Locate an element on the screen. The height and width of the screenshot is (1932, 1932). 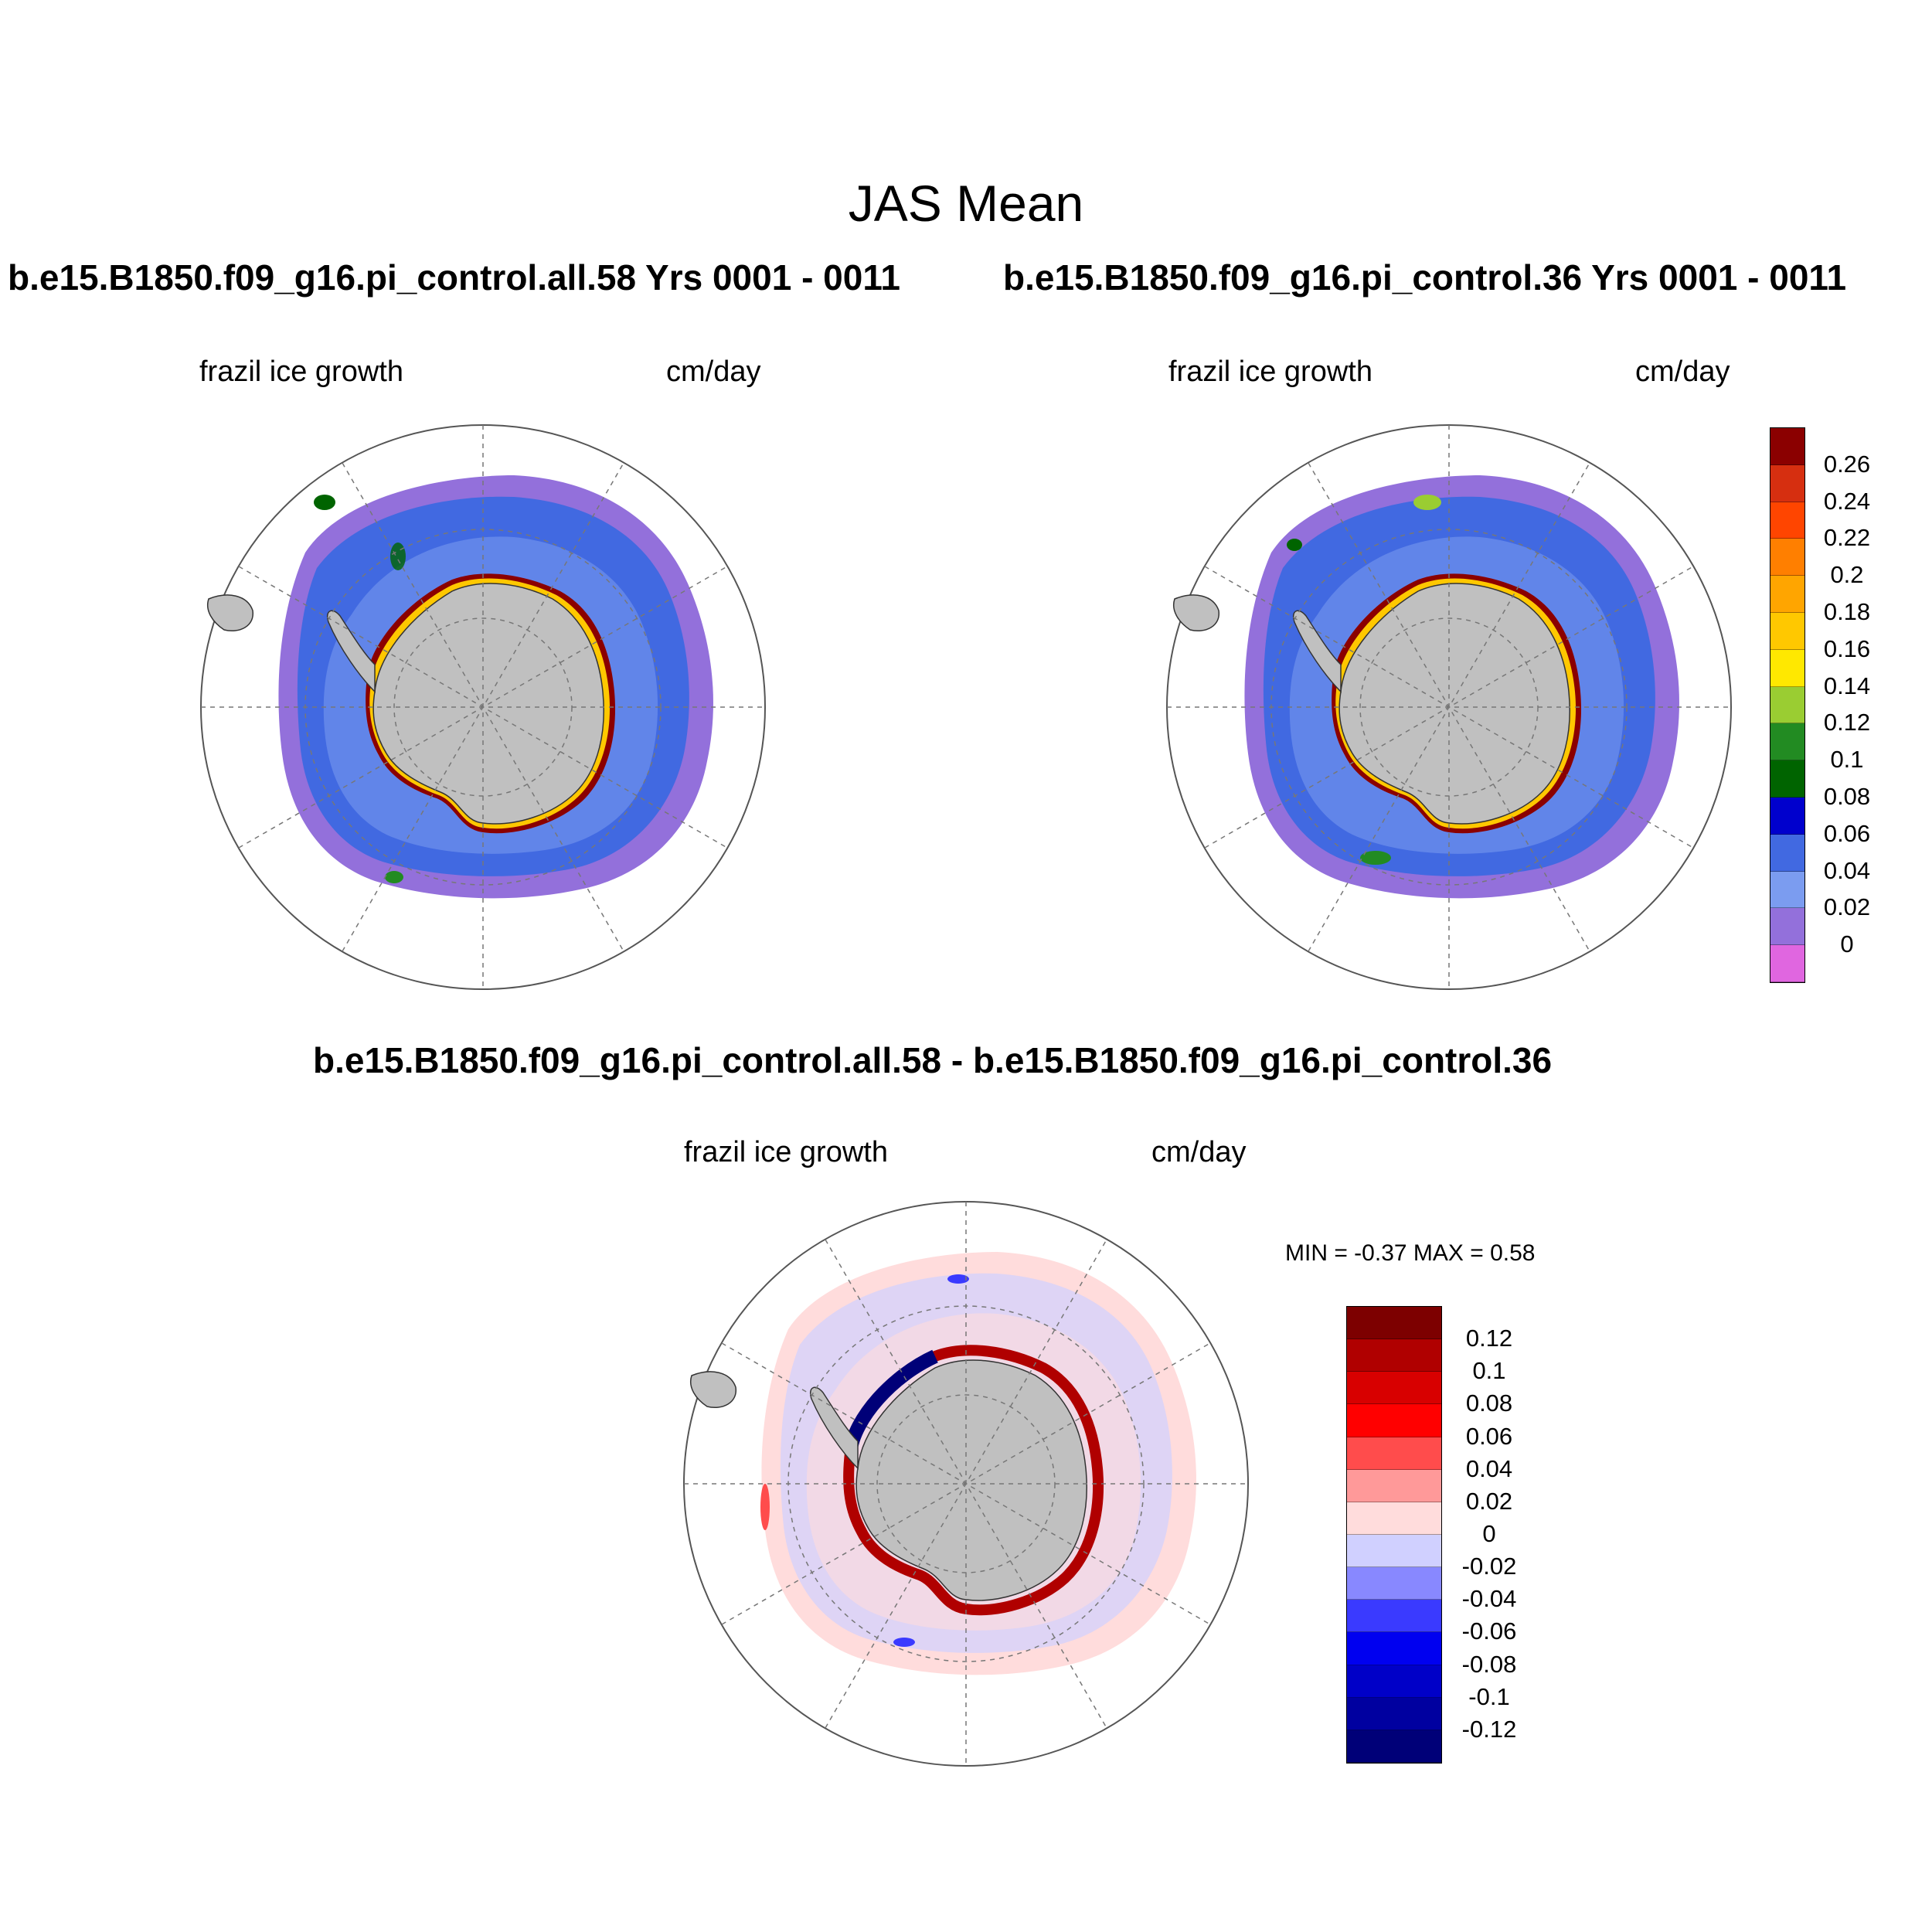
figure-title: JAS Mean is located at coordinates (966, 204).